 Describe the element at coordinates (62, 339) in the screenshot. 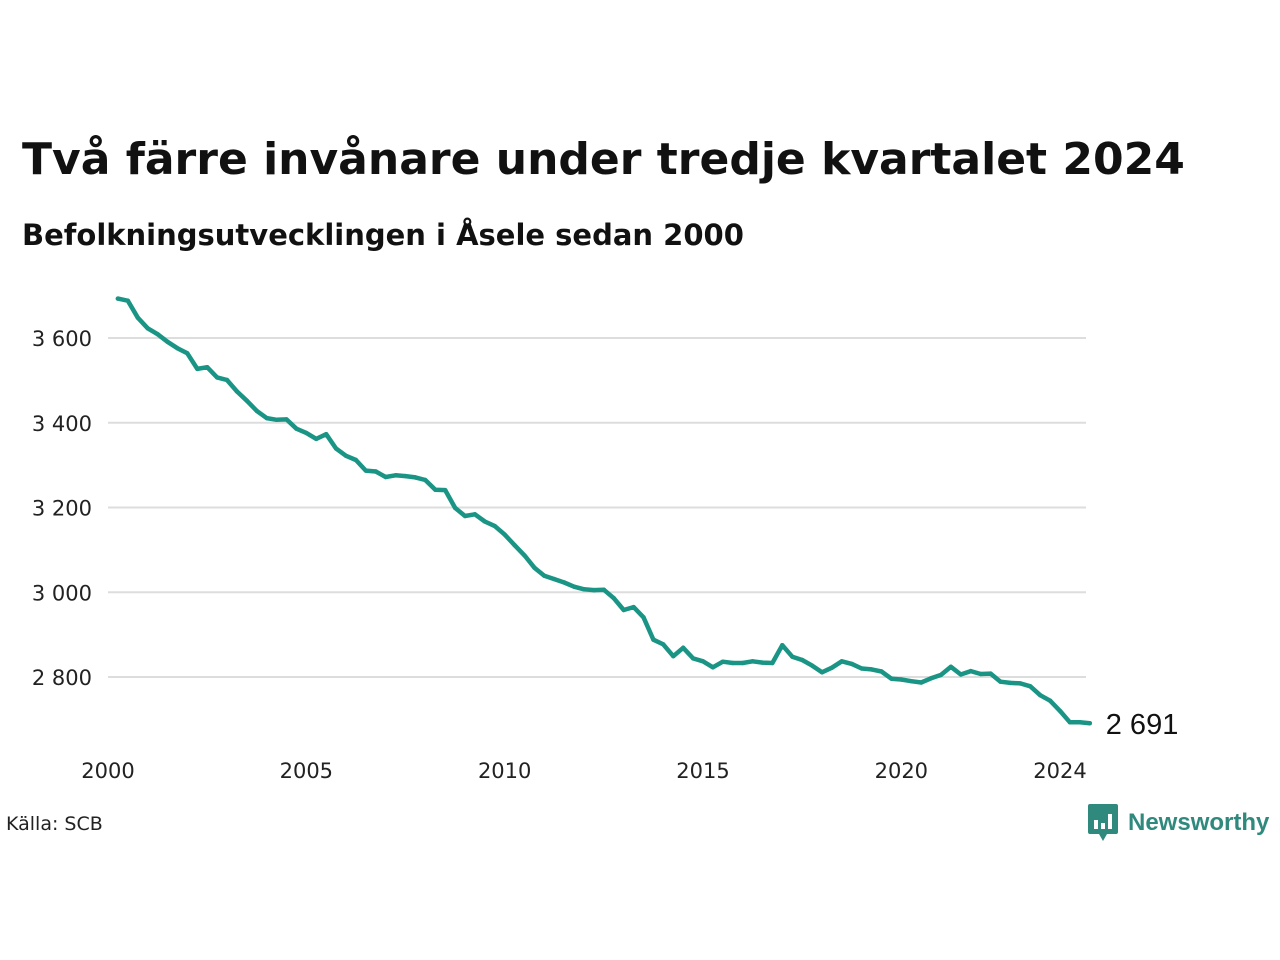

I see `y-tick-label: 3 600` at that location.